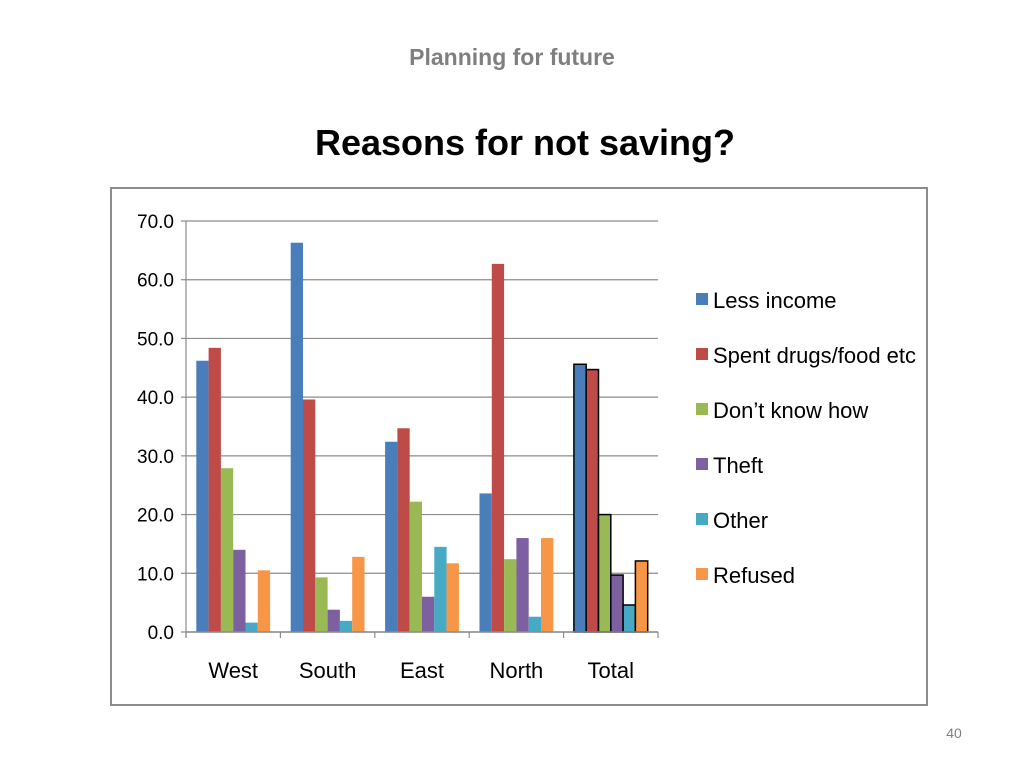 Image resolution: width=1024 pixels, height=768 pixels. Describe the element at coordinates (738, 465) in the screenshot. I see `legend-label: Theft` at that location.